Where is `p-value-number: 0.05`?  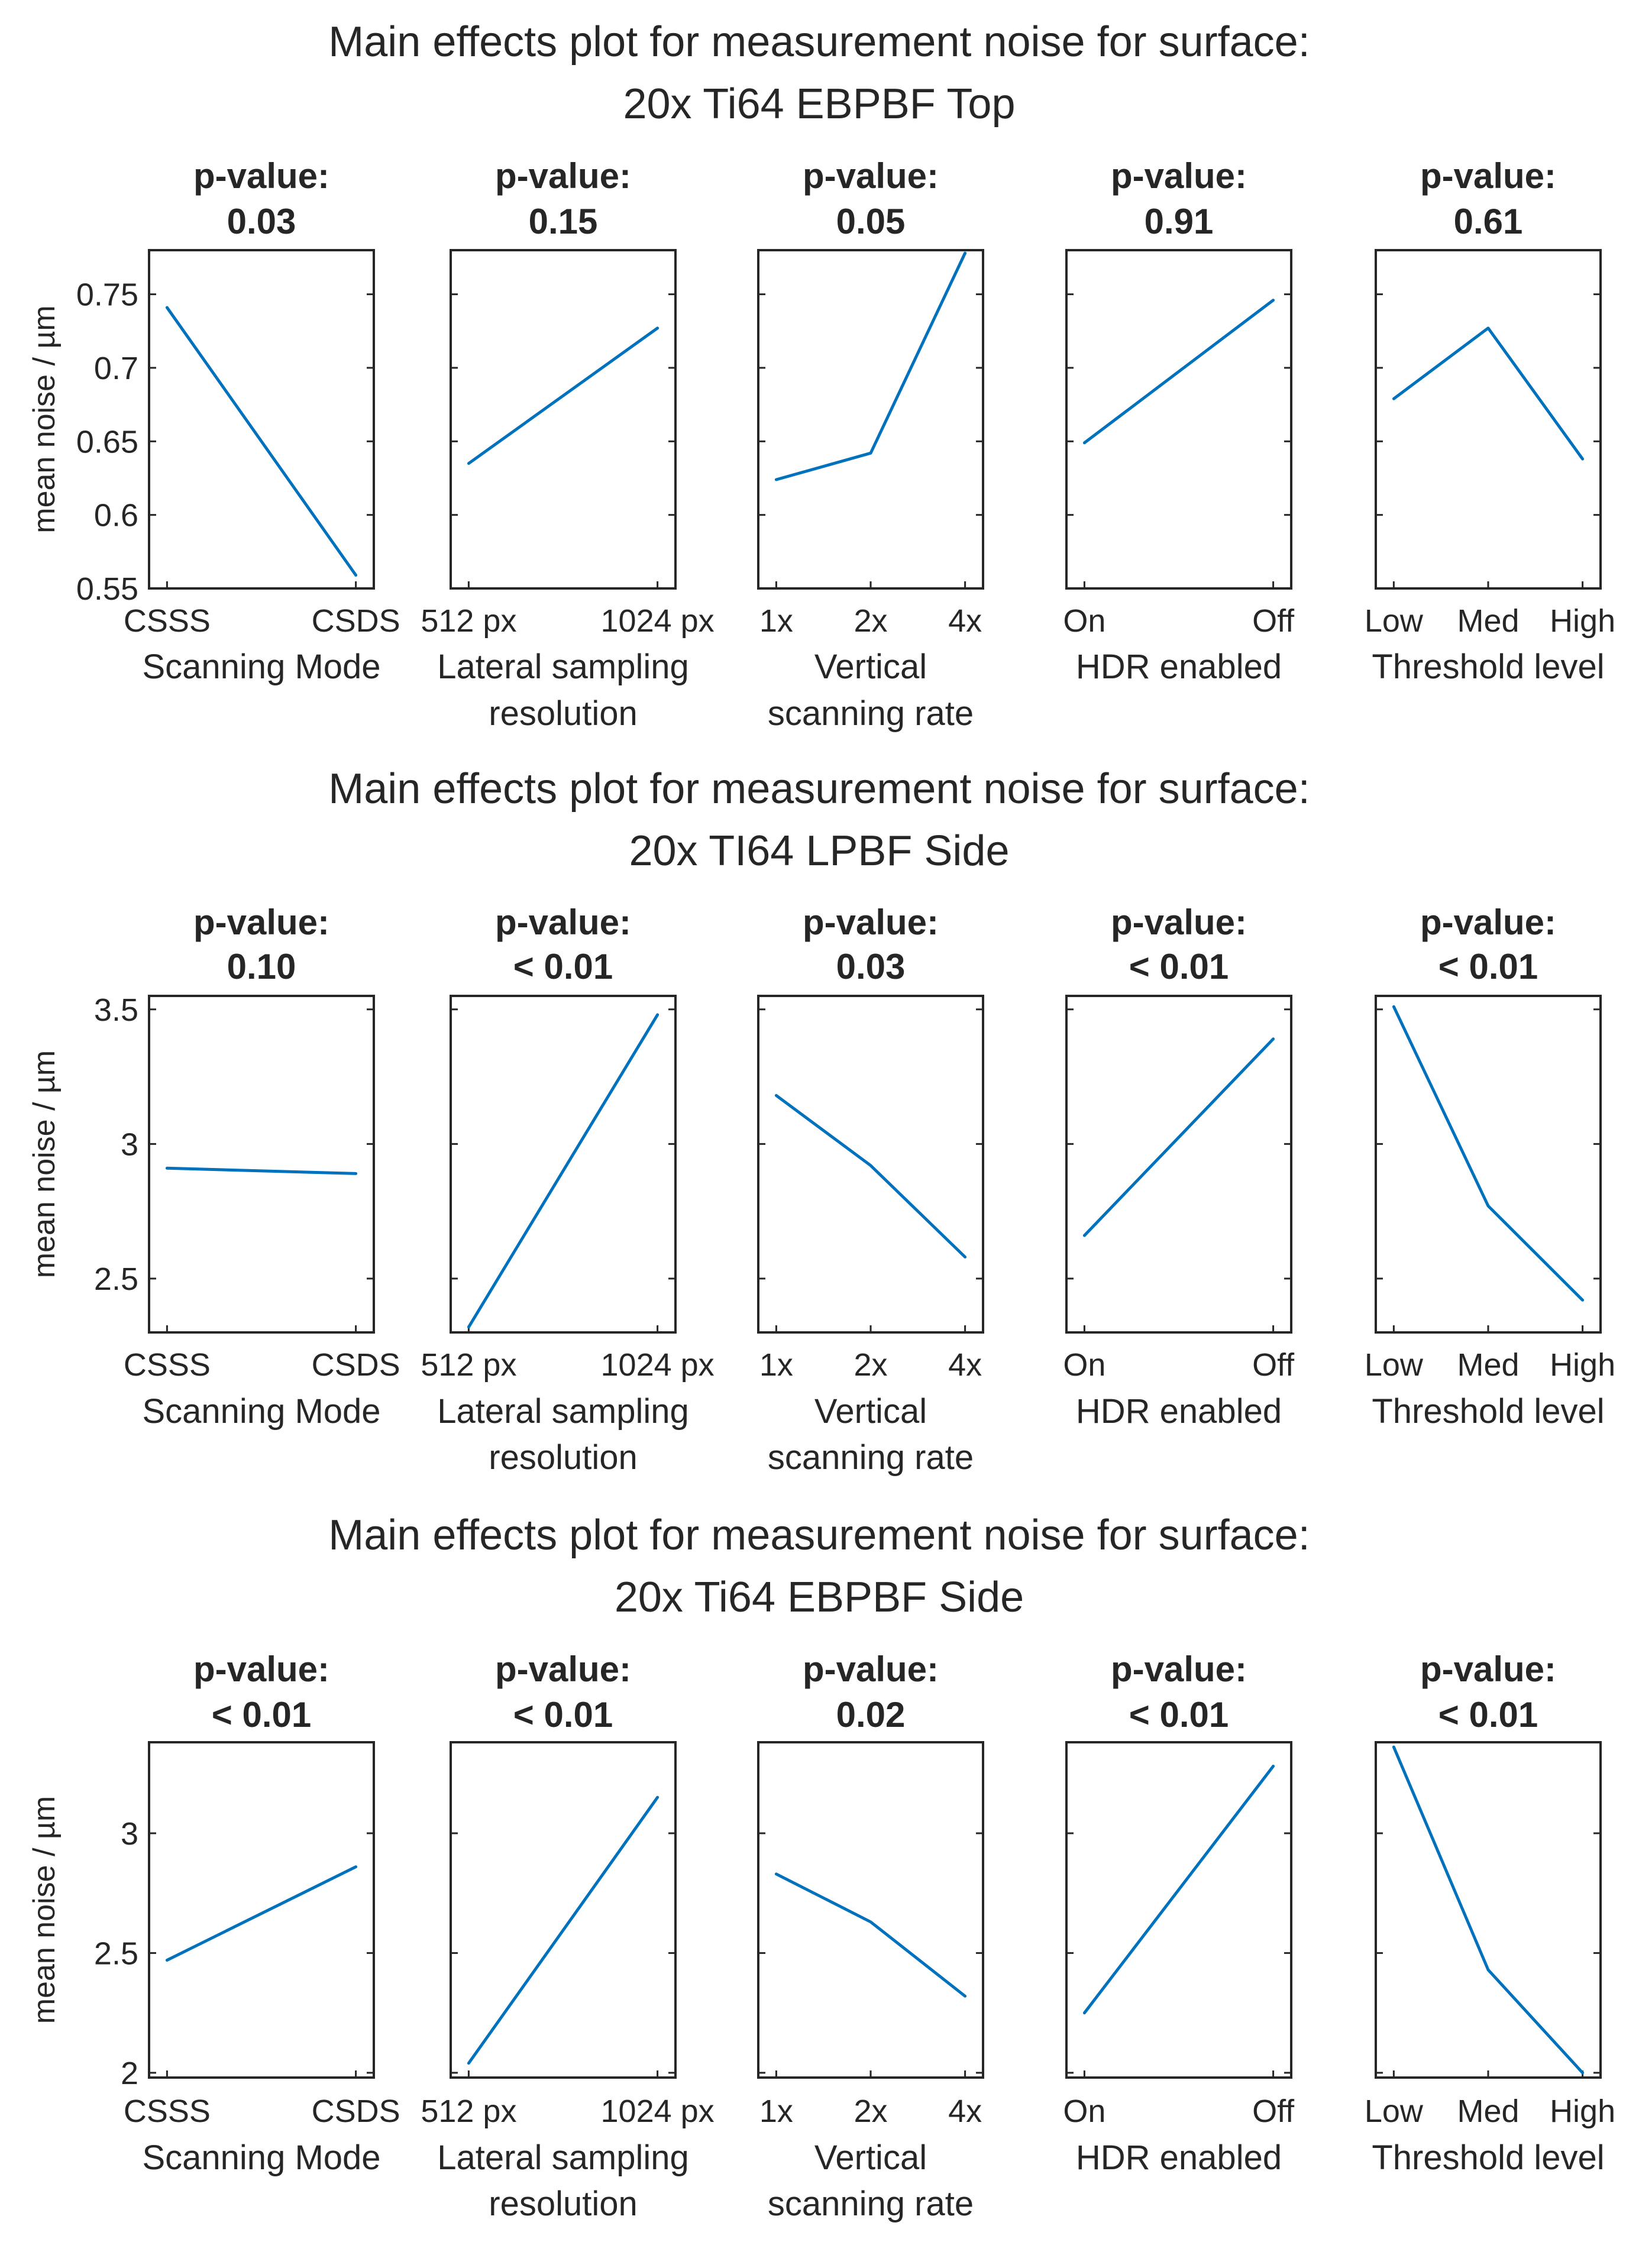
p-value-number: 0.05 is located at coordinates (871, 222).